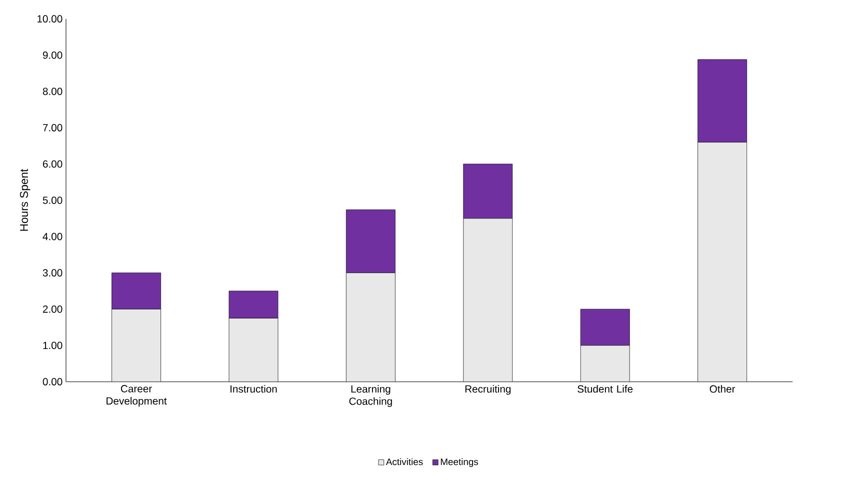 The width and height of the screenshot is (852, 481). I want to click on x-tick-label: Other, so click(723, 389).